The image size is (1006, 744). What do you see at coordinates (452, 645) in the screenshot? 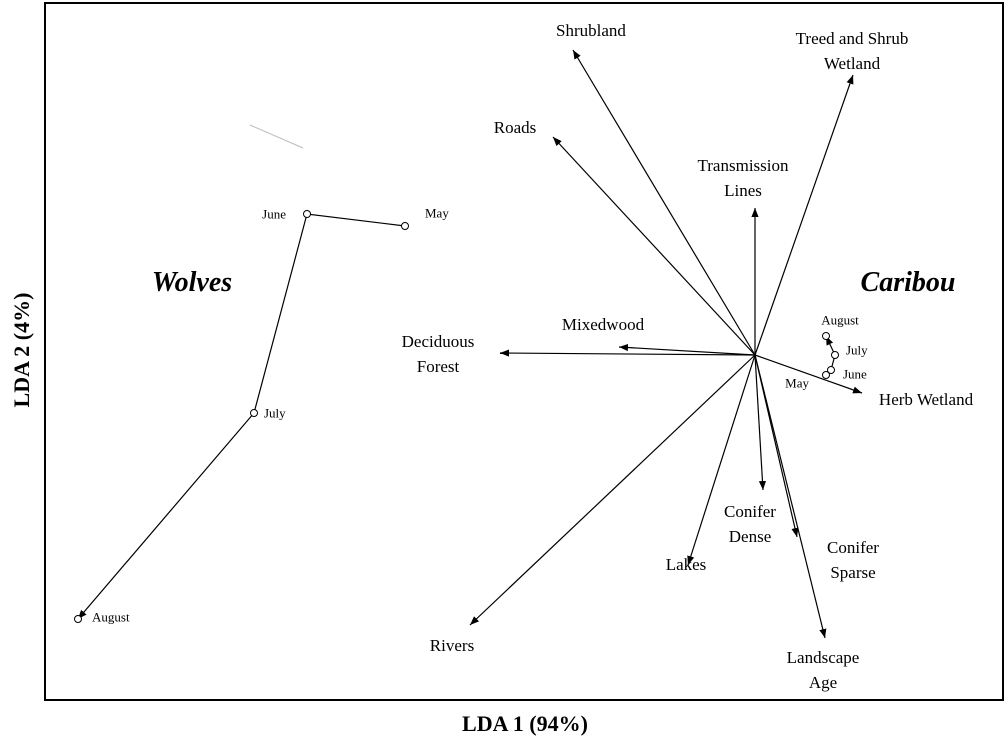
I see `vector-label: Rivers` at bounding box center [452, 645].